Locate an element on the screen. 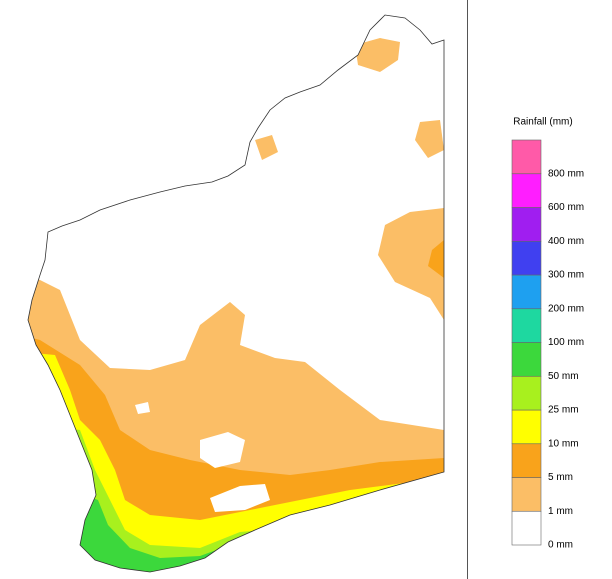 The image size is (612, 579). legend-label: 25 mm is located at coordinates (563, 410).